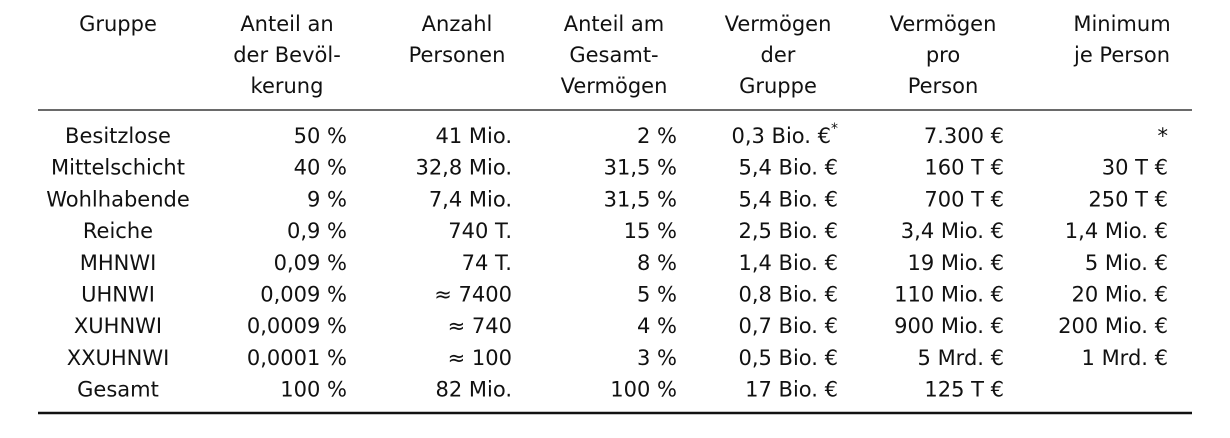 This screenshot has width=1230, height=438. Describe the element at coordinates (118, 263) in the screenshot. I see `row-label: MHNWI` at that location.